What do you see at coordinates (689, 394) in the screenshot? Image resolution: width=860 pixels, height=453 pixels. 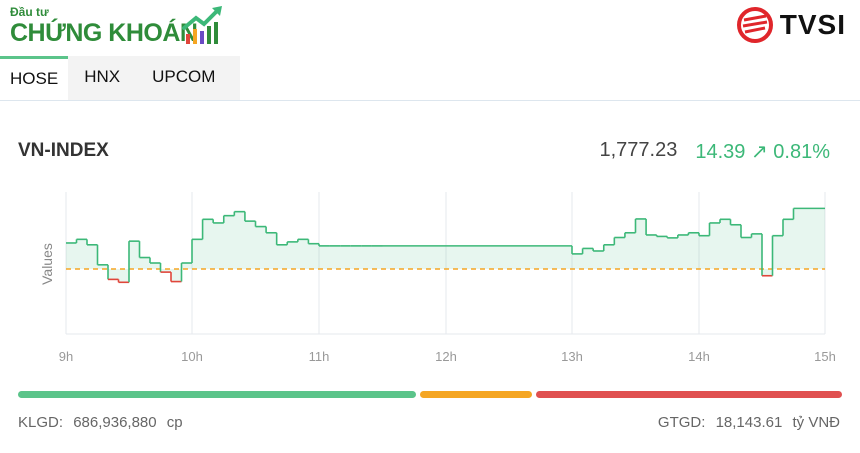 I see `breadth-bar-down` at bounding box center [689, 394].